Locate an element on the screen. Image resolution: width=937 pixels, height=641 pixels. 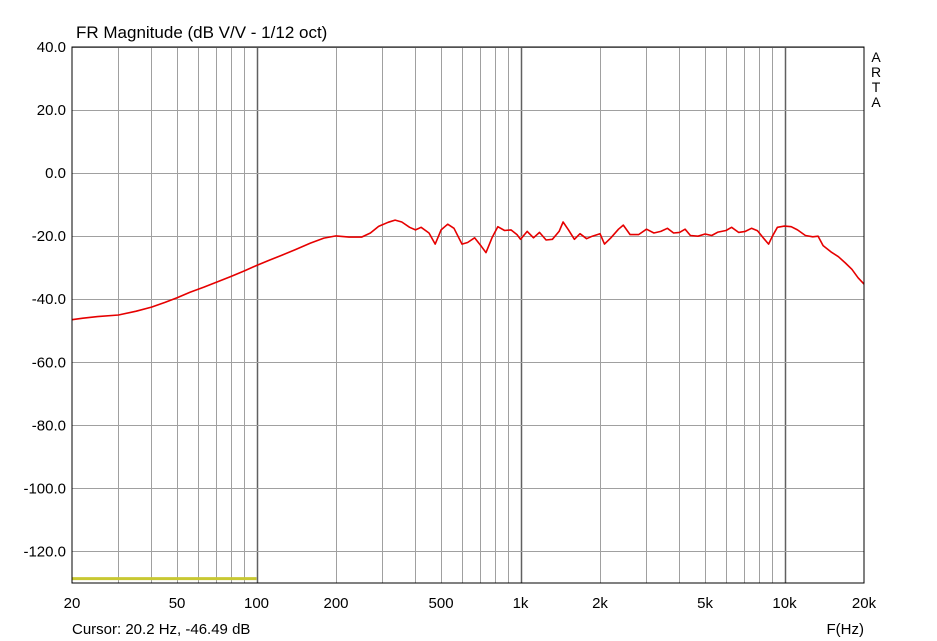
curve-layer is located at coordinates (468, 270).